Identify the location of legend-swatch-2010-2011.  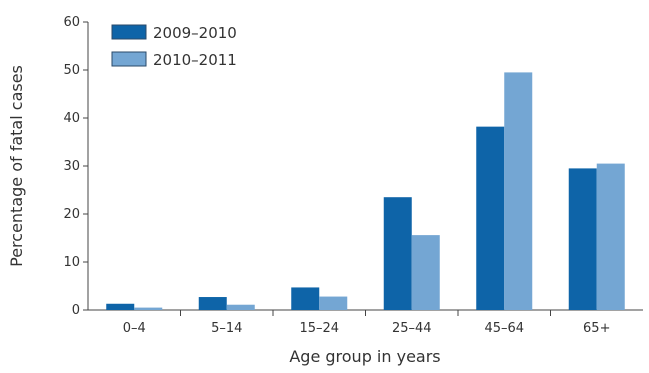
(129, 59).